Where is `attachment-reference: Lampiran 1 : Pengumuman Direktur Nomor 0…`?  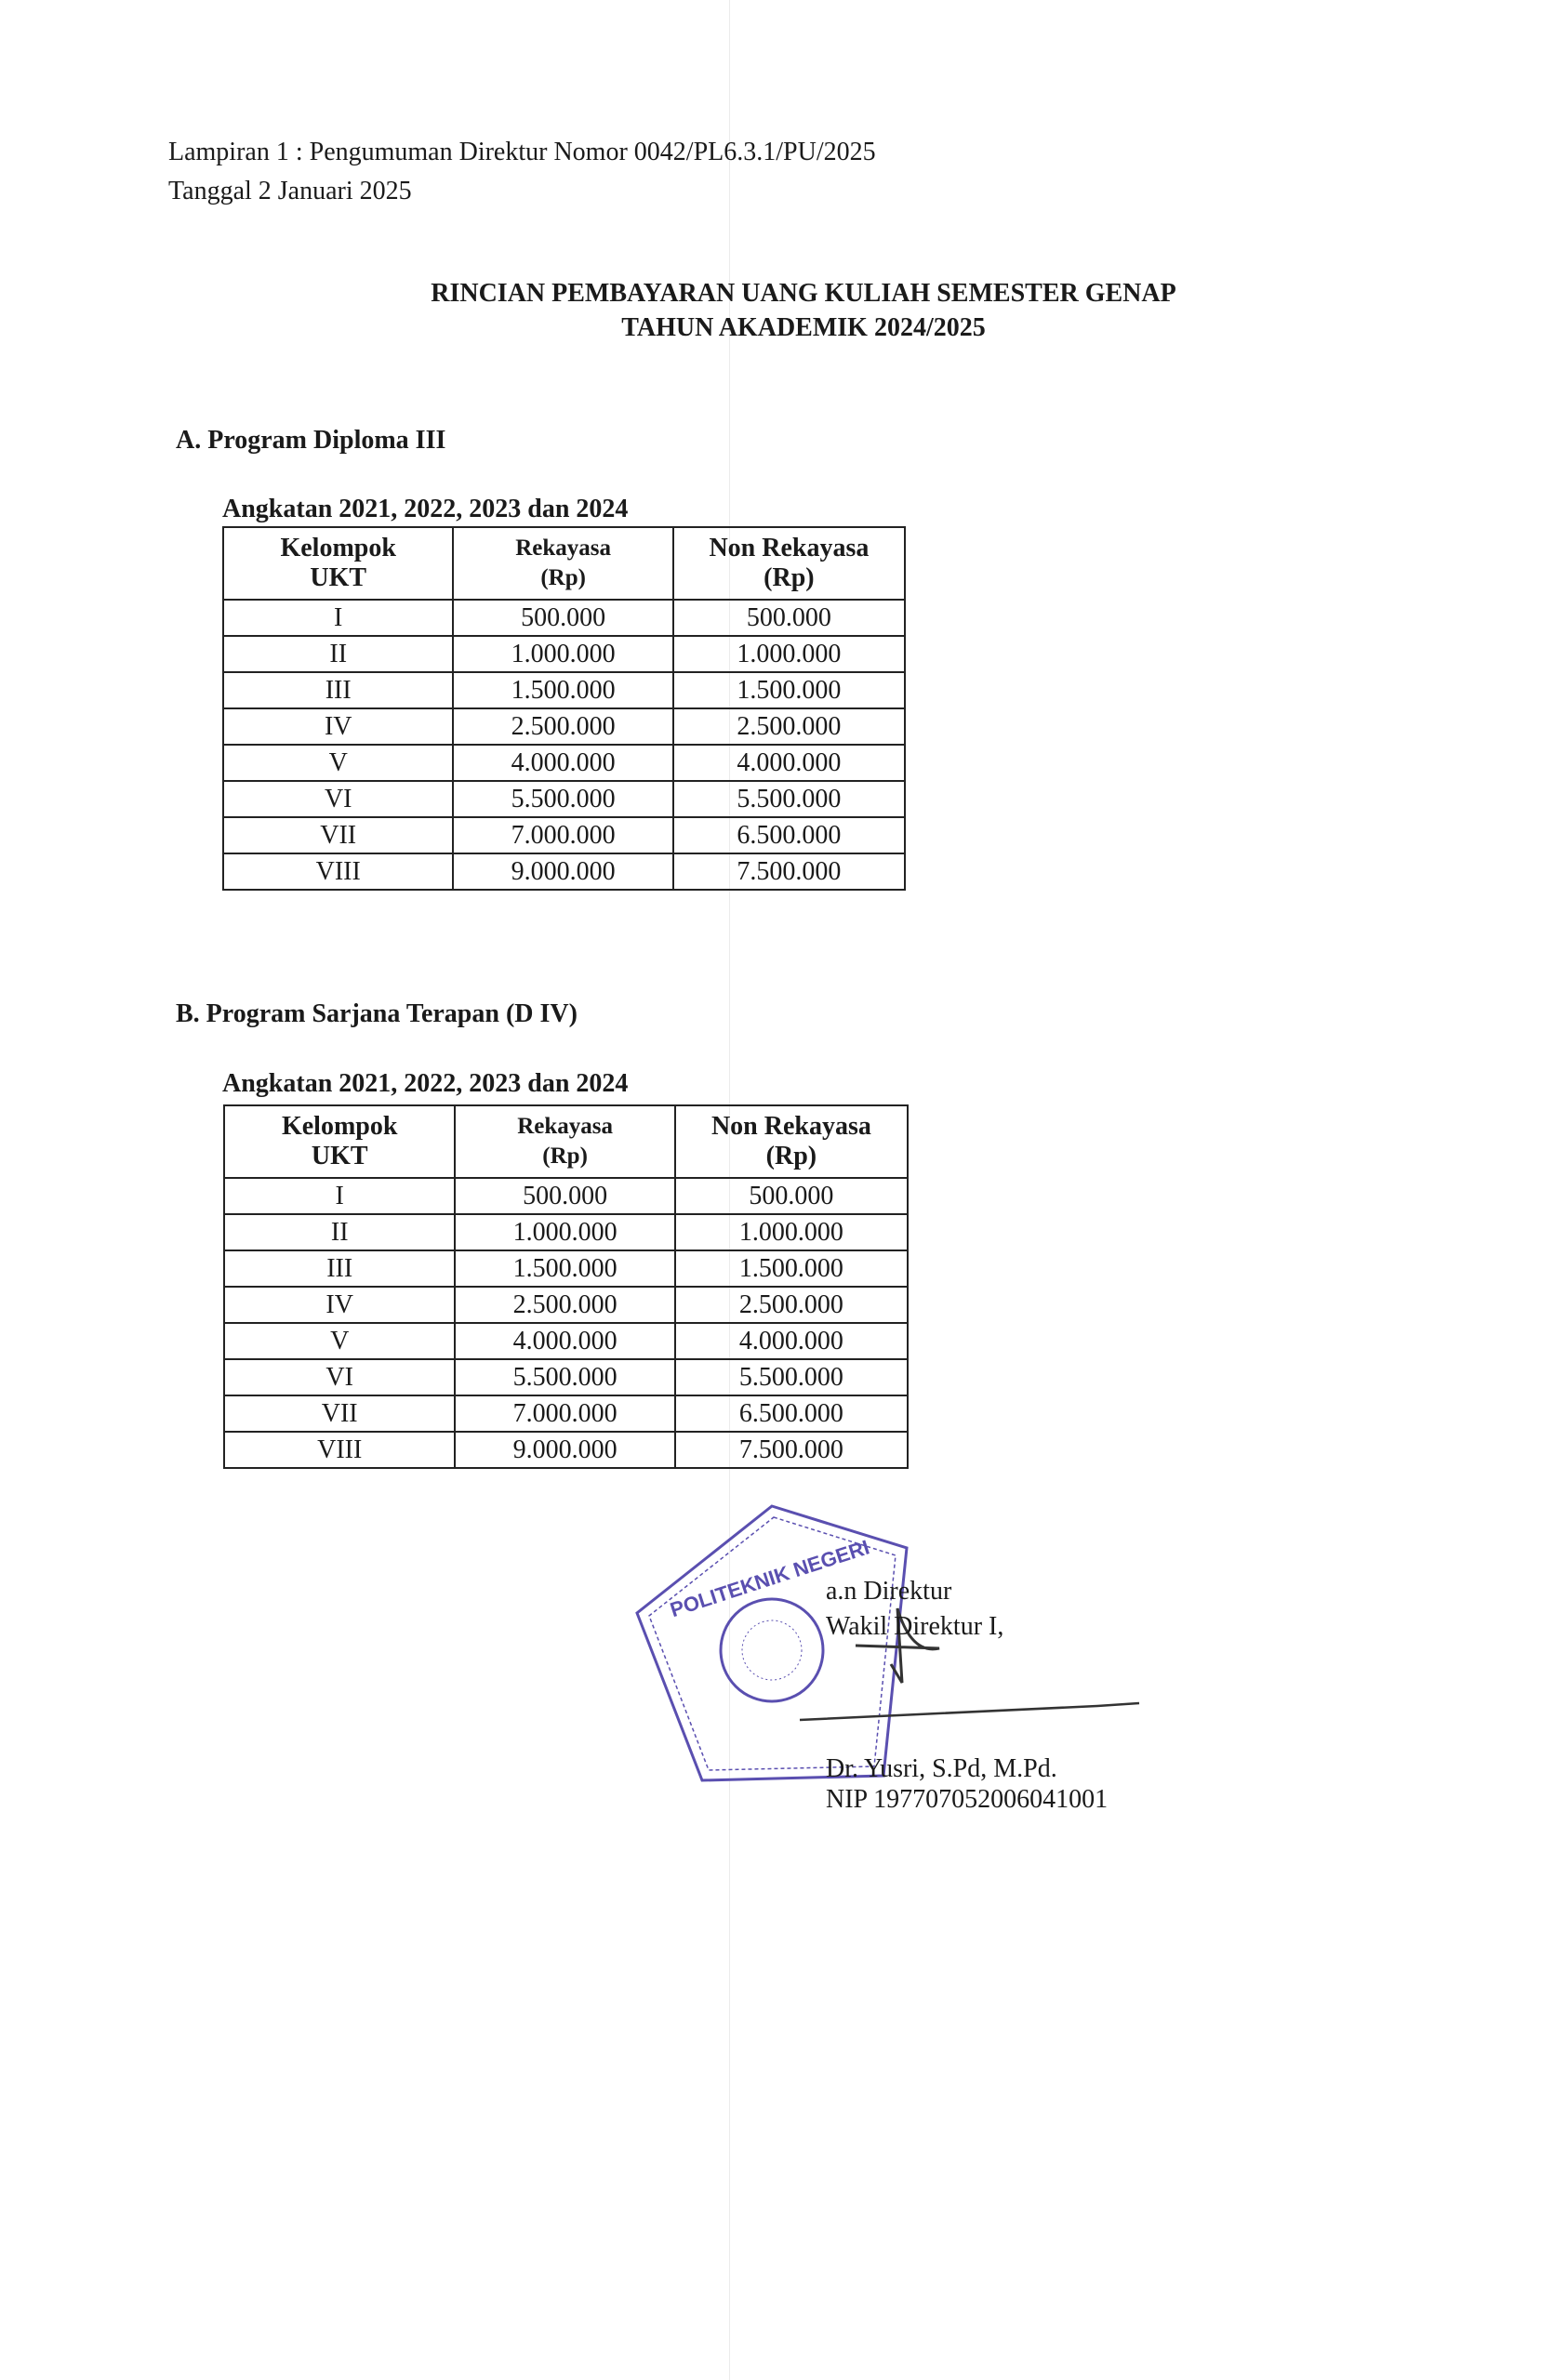
attachment-reference: Lampiran 1 : Pengumuman Direktur Nomor 0… is located at coordinates (522, 152).